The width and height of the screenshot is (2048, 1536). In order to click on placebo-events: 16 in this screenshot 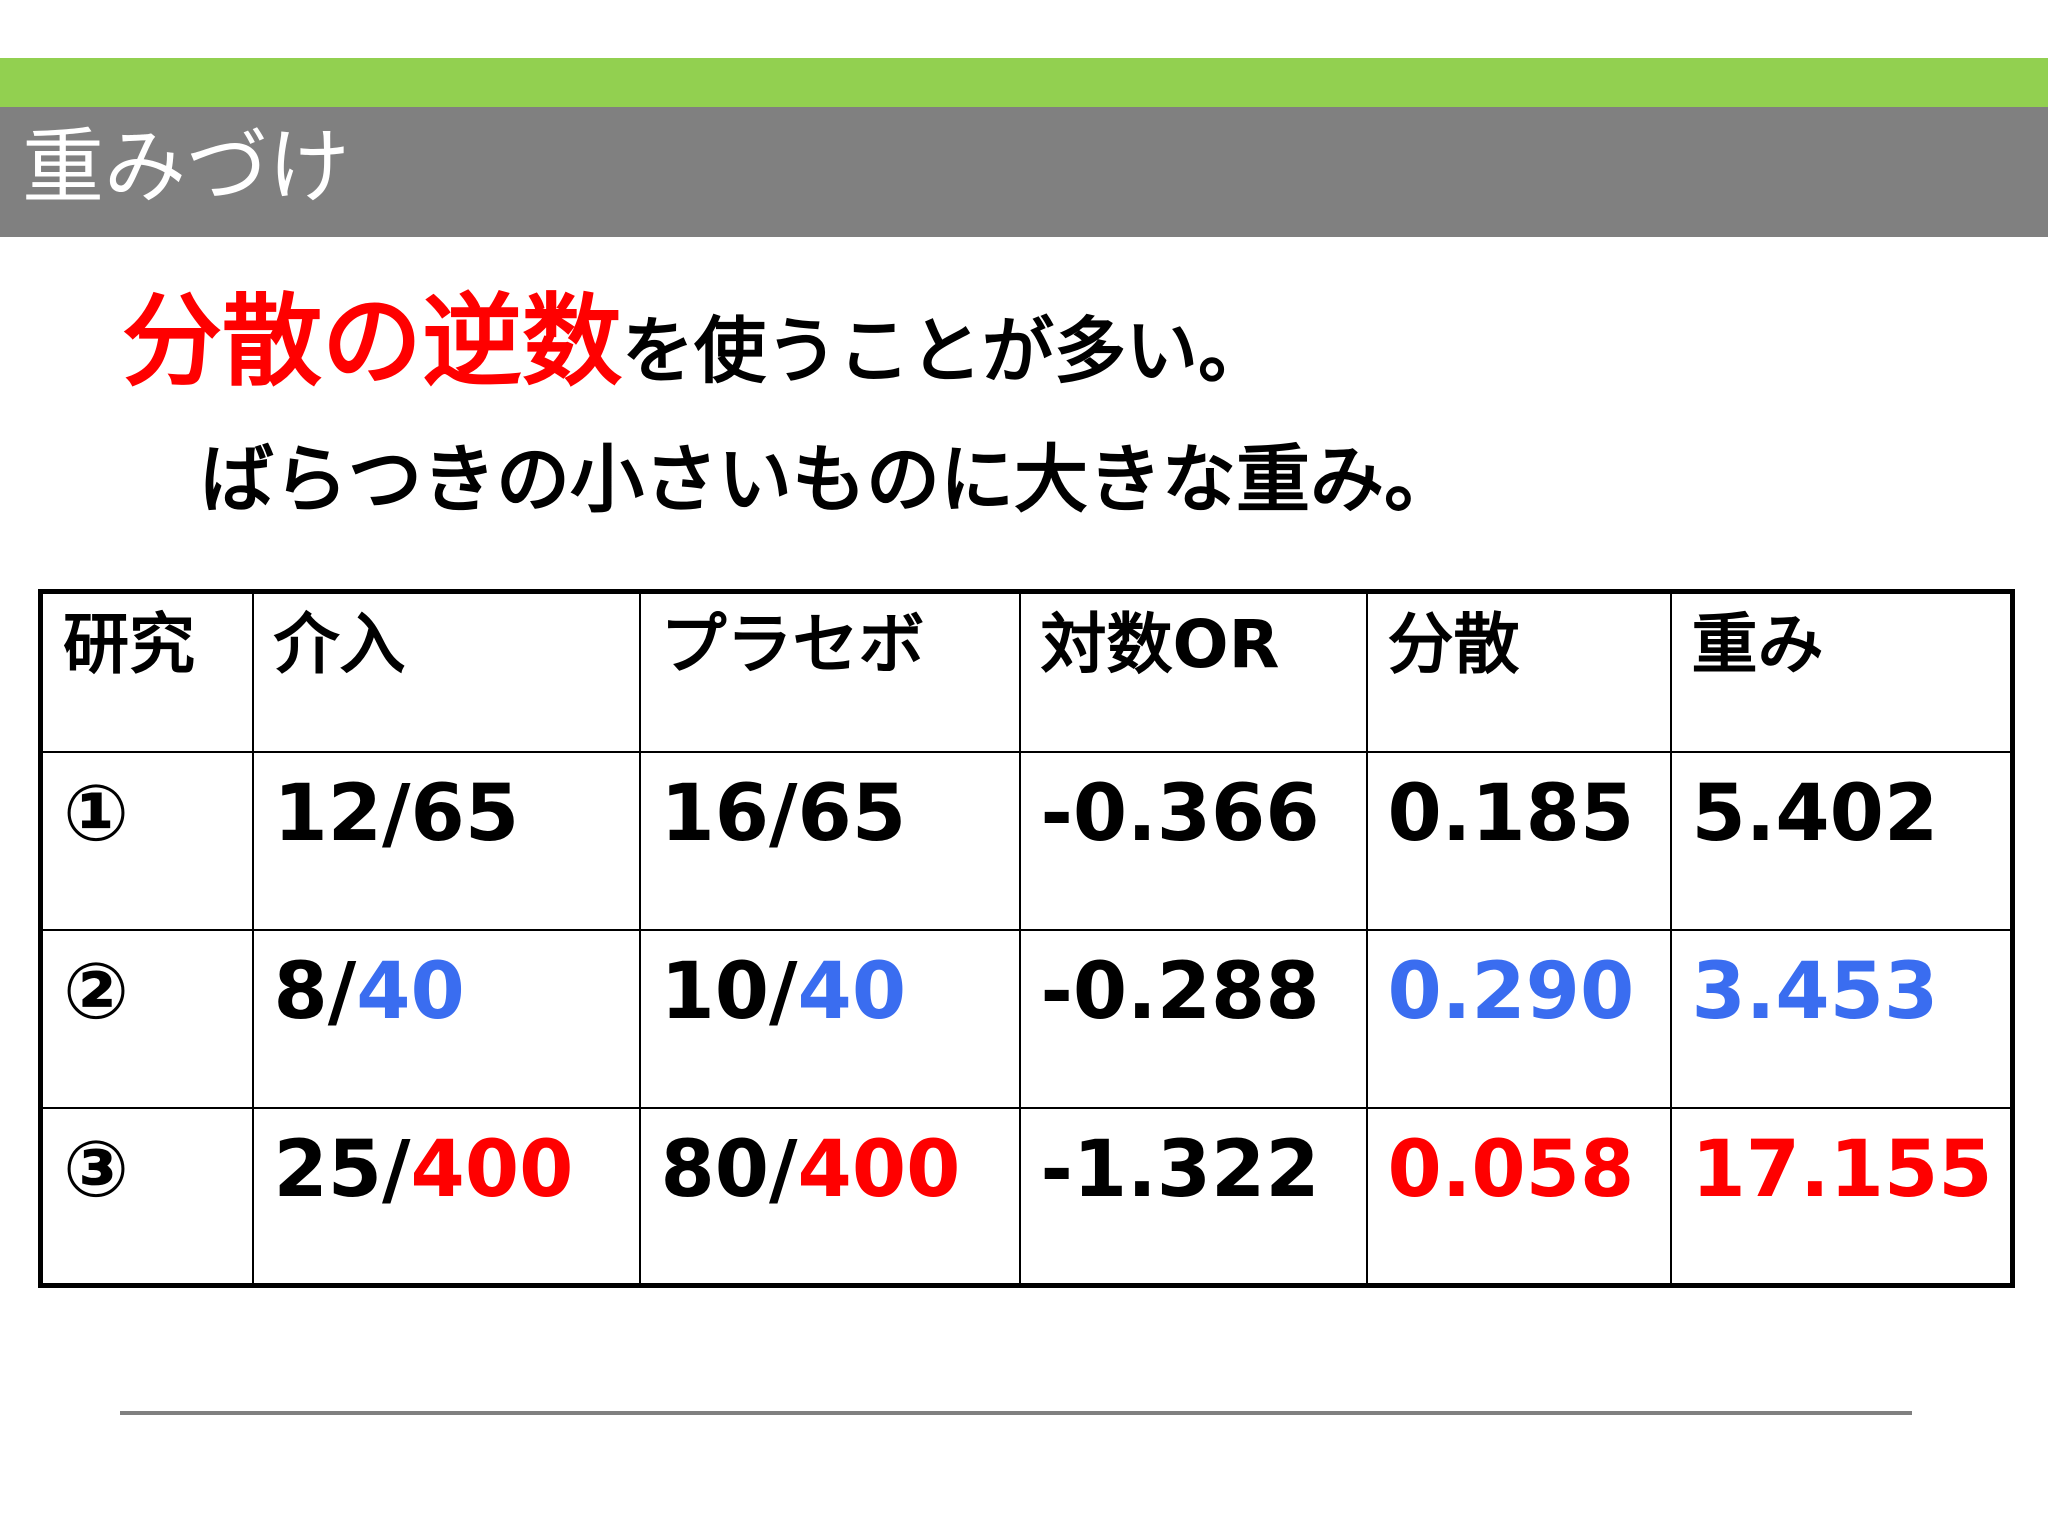, I will do `click(715, 813)`.